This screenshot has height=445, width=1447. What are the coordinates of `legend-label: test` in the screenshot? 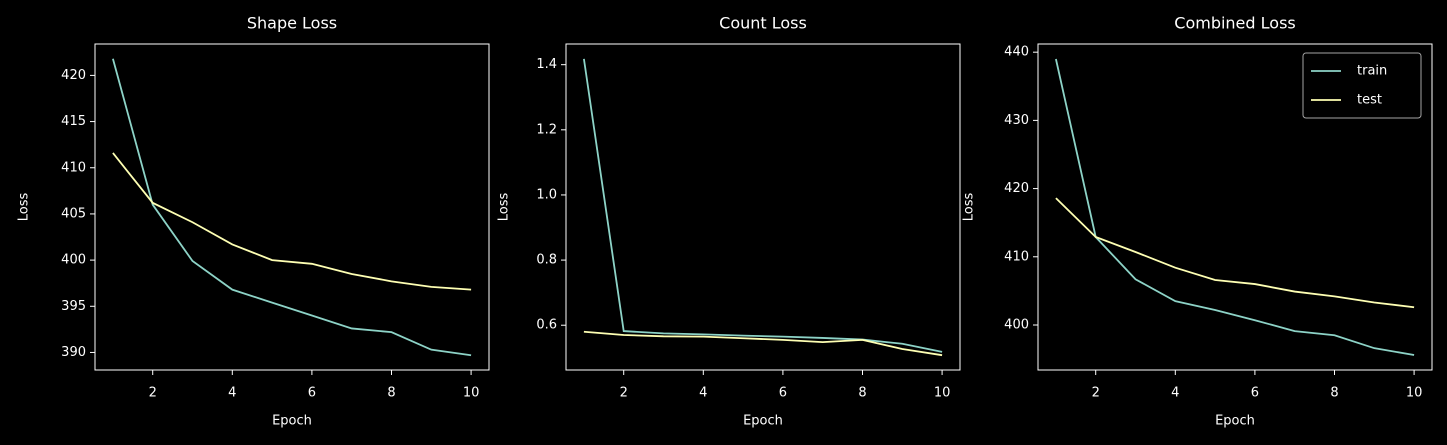 It's located at (1369, 100).